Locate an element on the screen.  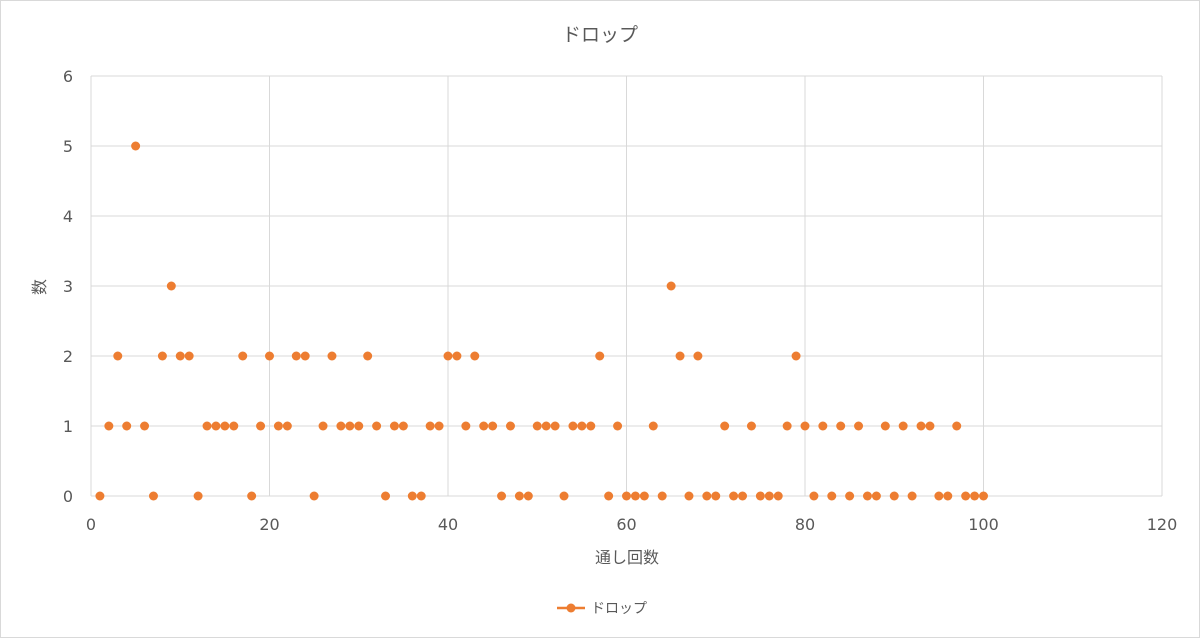
legend-label: ドロップ is located at coordinates (619, 609).